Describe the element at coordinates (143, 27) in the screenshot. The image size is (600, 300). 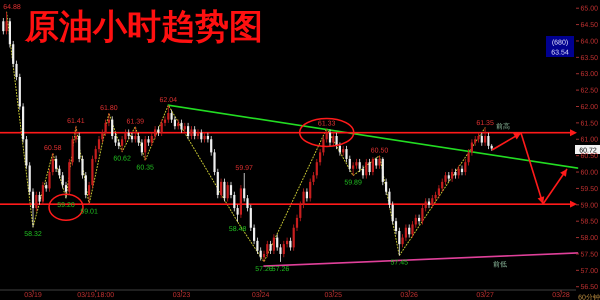
I see `chart-title: 原油小时趋势图` at that location.